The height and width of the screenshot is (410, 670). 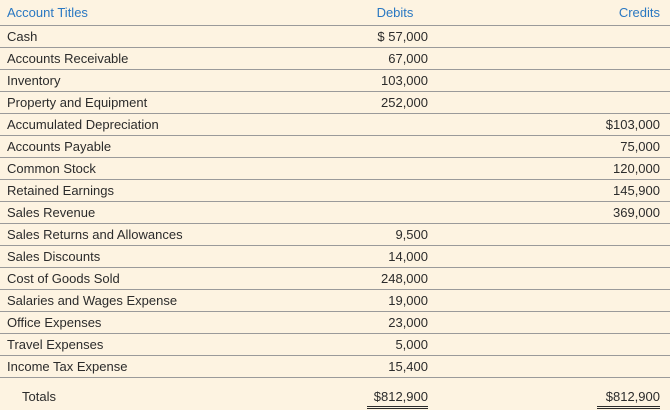 I want to click on debit-amount: 14,000, so click(x=408, y=256).